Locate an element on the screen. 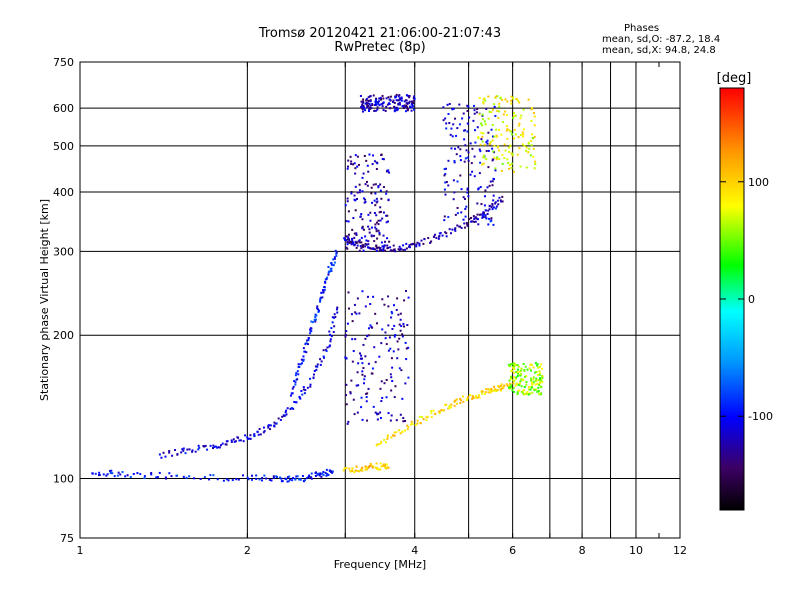  x-tick-label: 8 is located at coordinates (582, 550).